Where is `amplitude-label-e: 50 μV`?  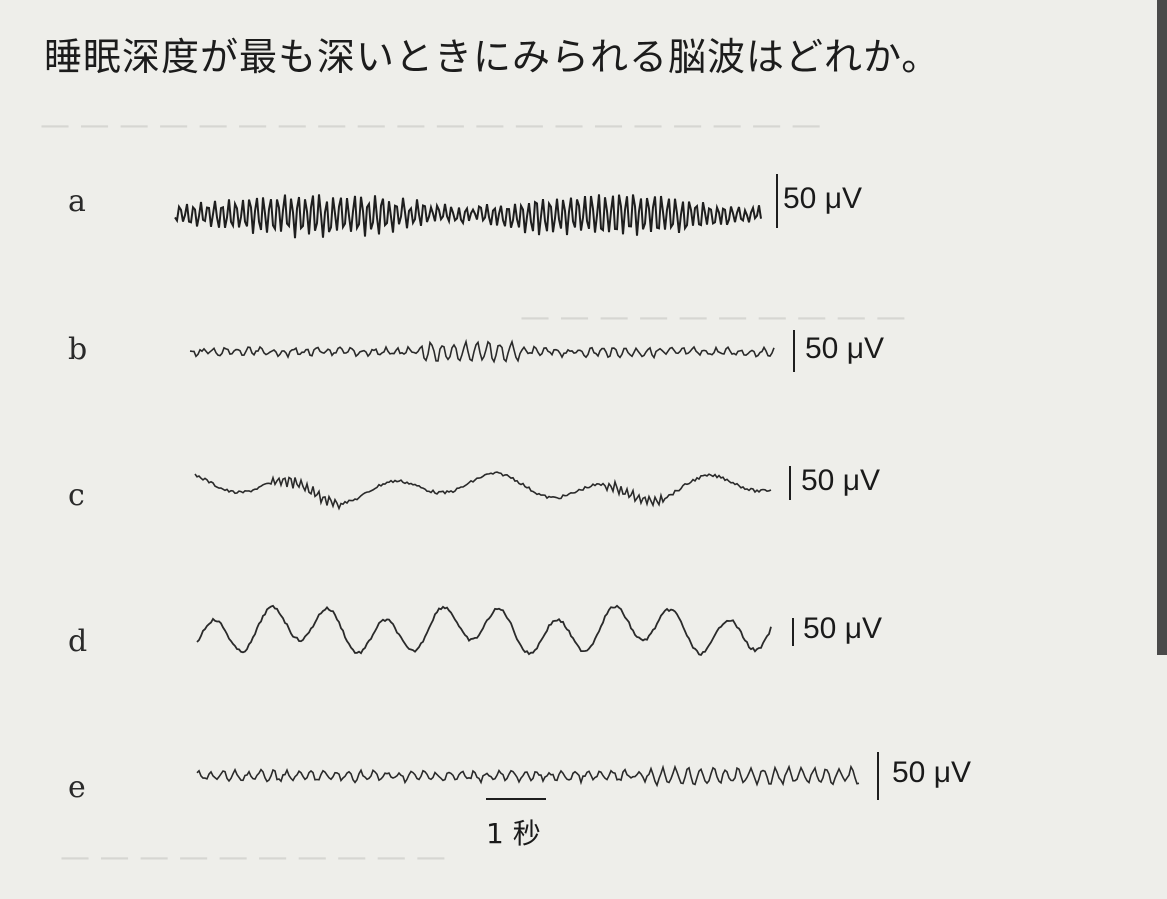 amplitude-label-e: 50 μV is located at coordinates (931, 772).